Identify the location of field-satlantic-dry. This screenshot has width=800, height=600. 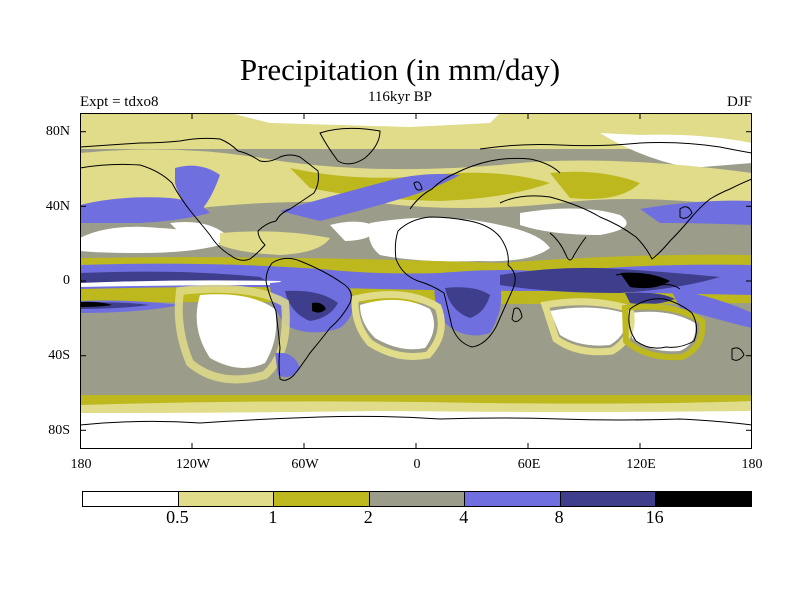
(397, 324).